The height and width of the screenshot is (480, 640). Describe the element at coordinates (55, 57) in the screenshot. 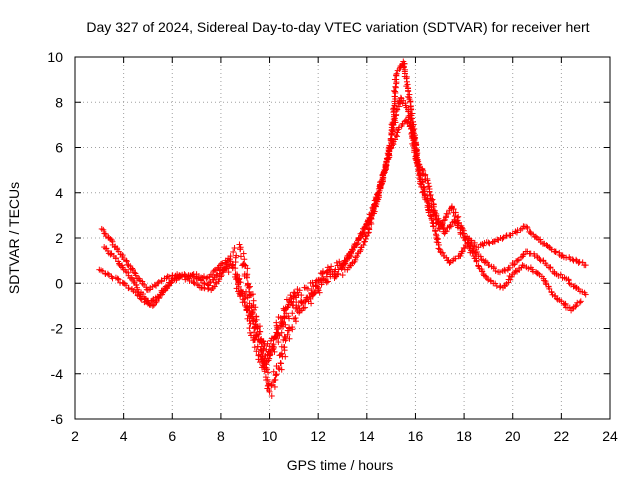

I see `y-tick-label: 10` at that location.